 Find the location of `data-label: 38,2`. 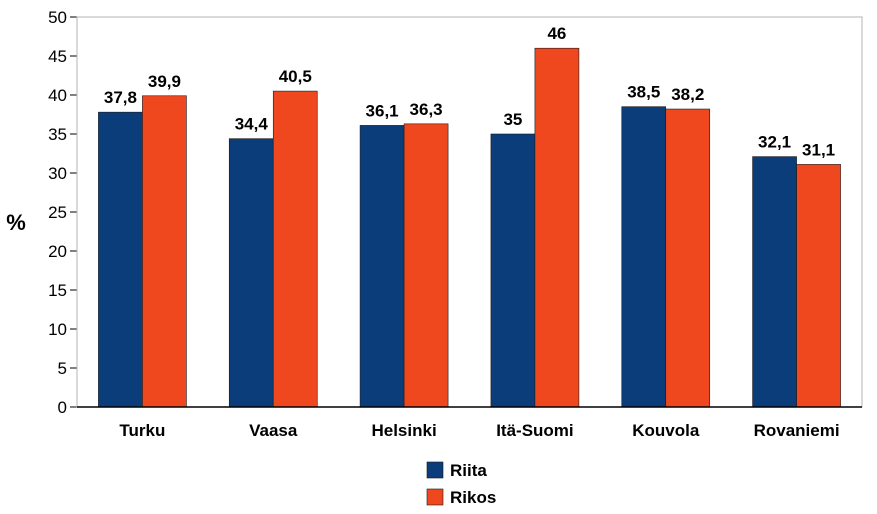

data-label: 38,2 is located at coordinates (687, 94).